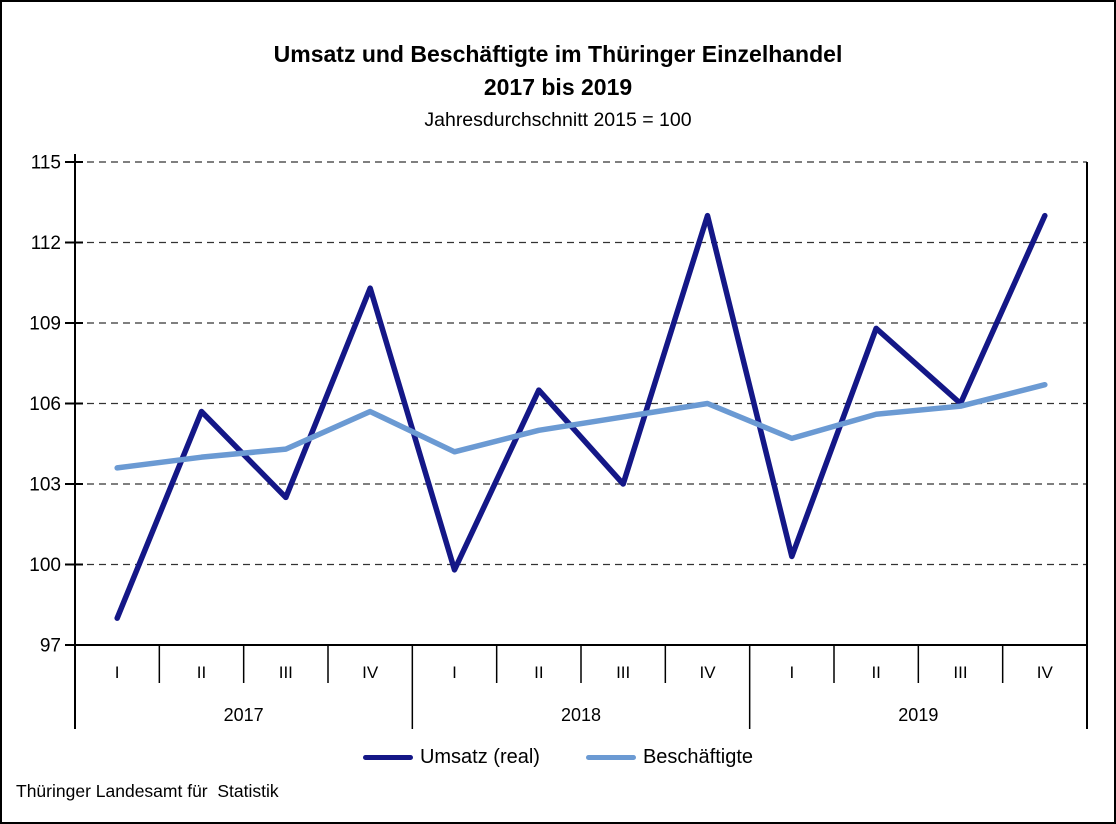  What do you see at coordinates (610, 757) in the screenshot?
I see `legend-swatch-beschaeftigte-line` at bounding box center [610, 757].